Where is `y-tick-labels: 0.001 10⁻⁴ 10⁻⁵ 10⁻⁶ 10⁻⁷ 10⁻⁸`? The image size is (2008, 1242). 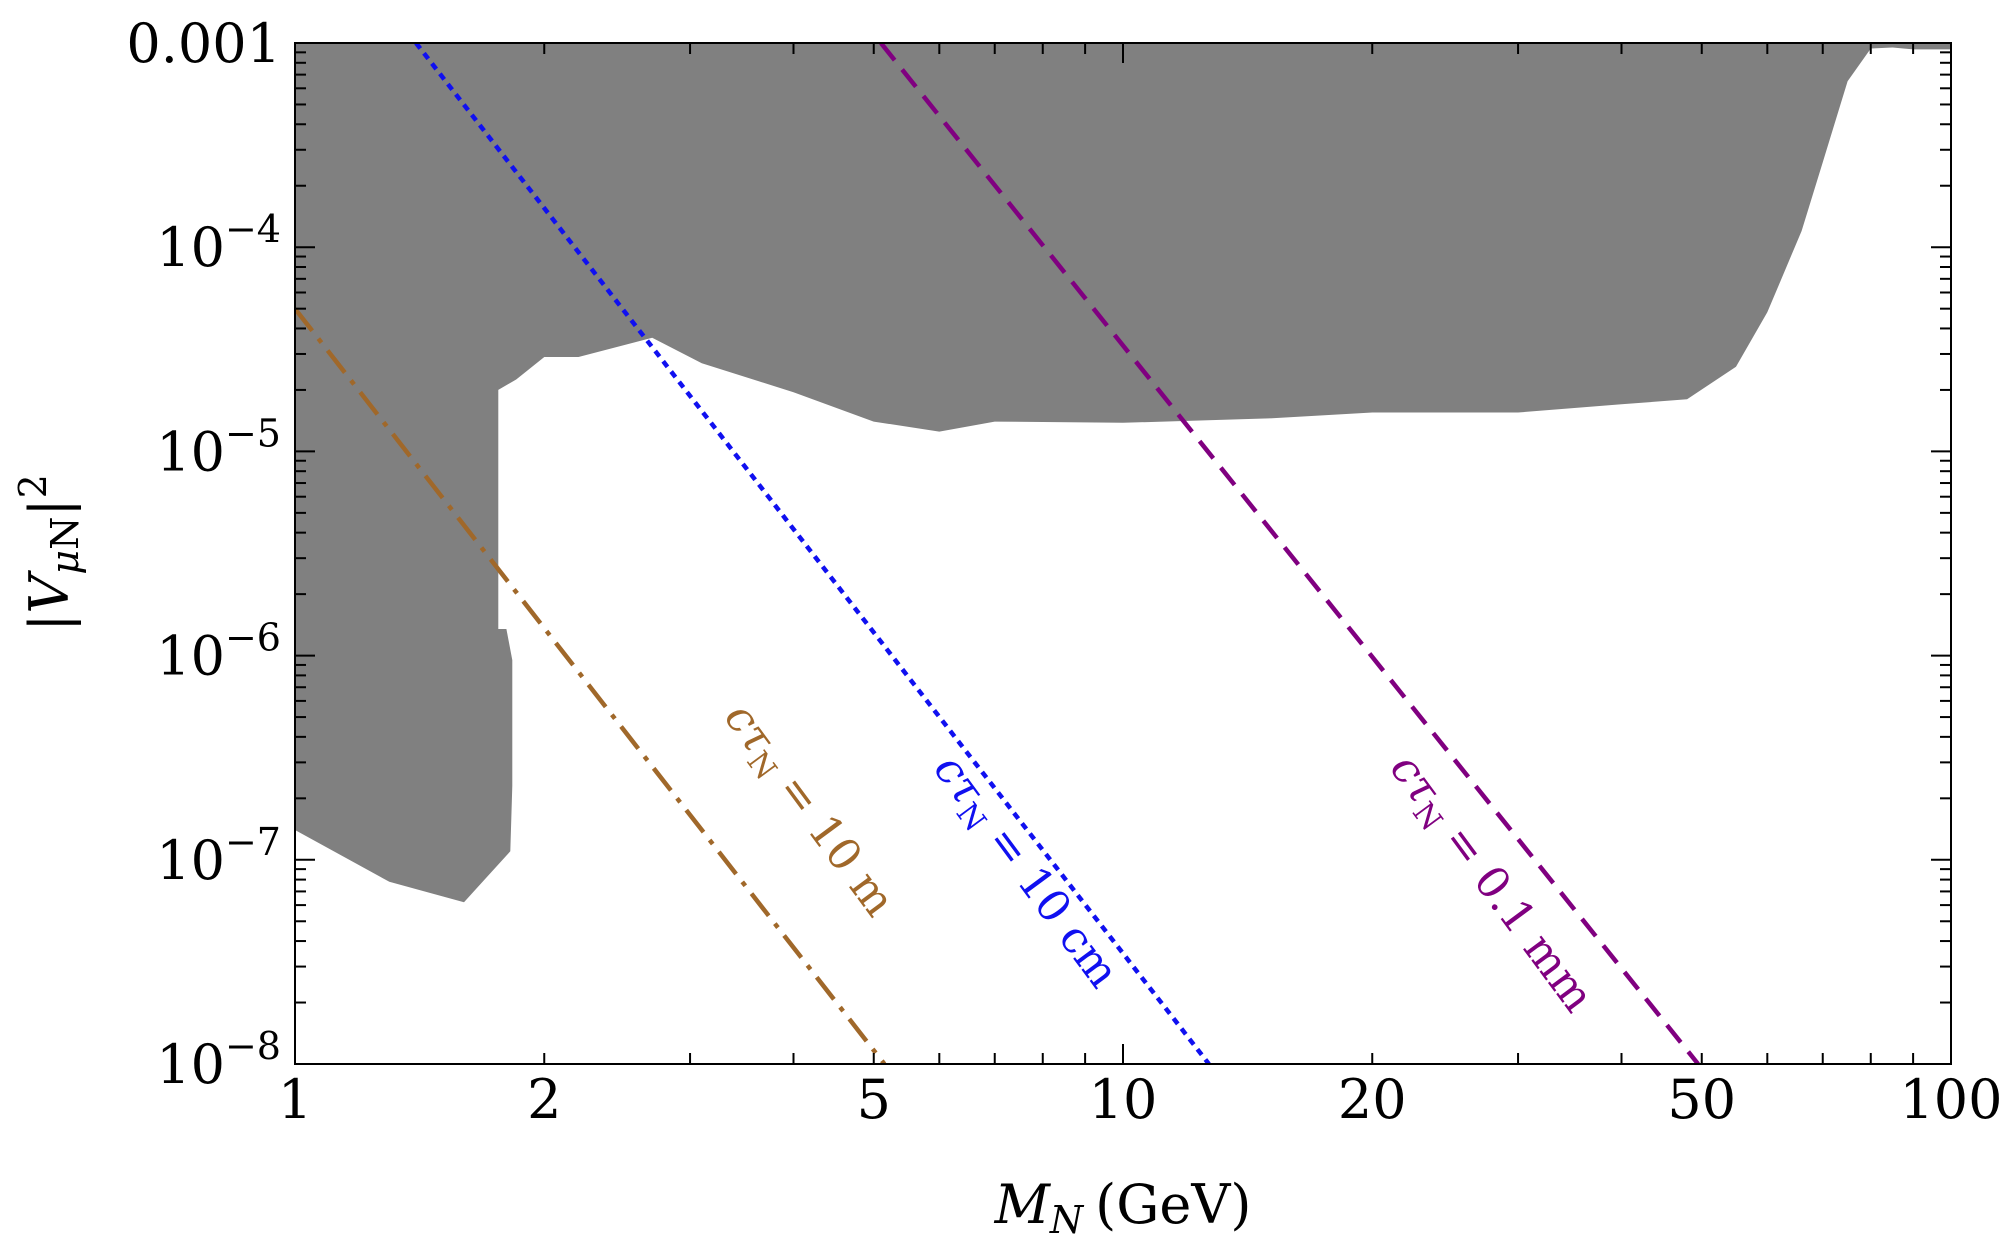 y-tick-labels: 0.001 10⁻⁴ 10⁻⁵ 10⁻⁶ 10⁻⁷ 10⁻⁸ is located at coordinates (203, 554).